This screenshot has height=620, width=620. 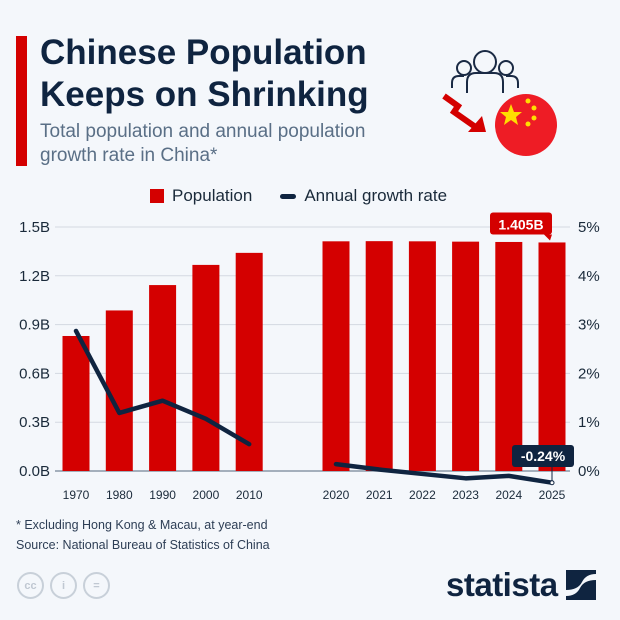 I want to click on bar-1980, so click(x=119, y=390).